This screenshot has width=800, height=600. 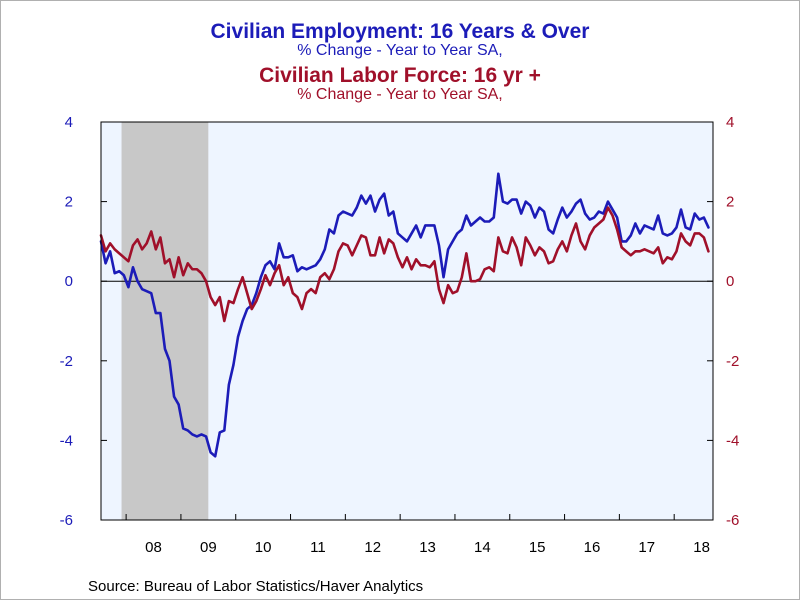 What do you see at coordinates (372, 547) in the screenshot?
I see `x-tick-label: 12` at bounding box center [372, 547].